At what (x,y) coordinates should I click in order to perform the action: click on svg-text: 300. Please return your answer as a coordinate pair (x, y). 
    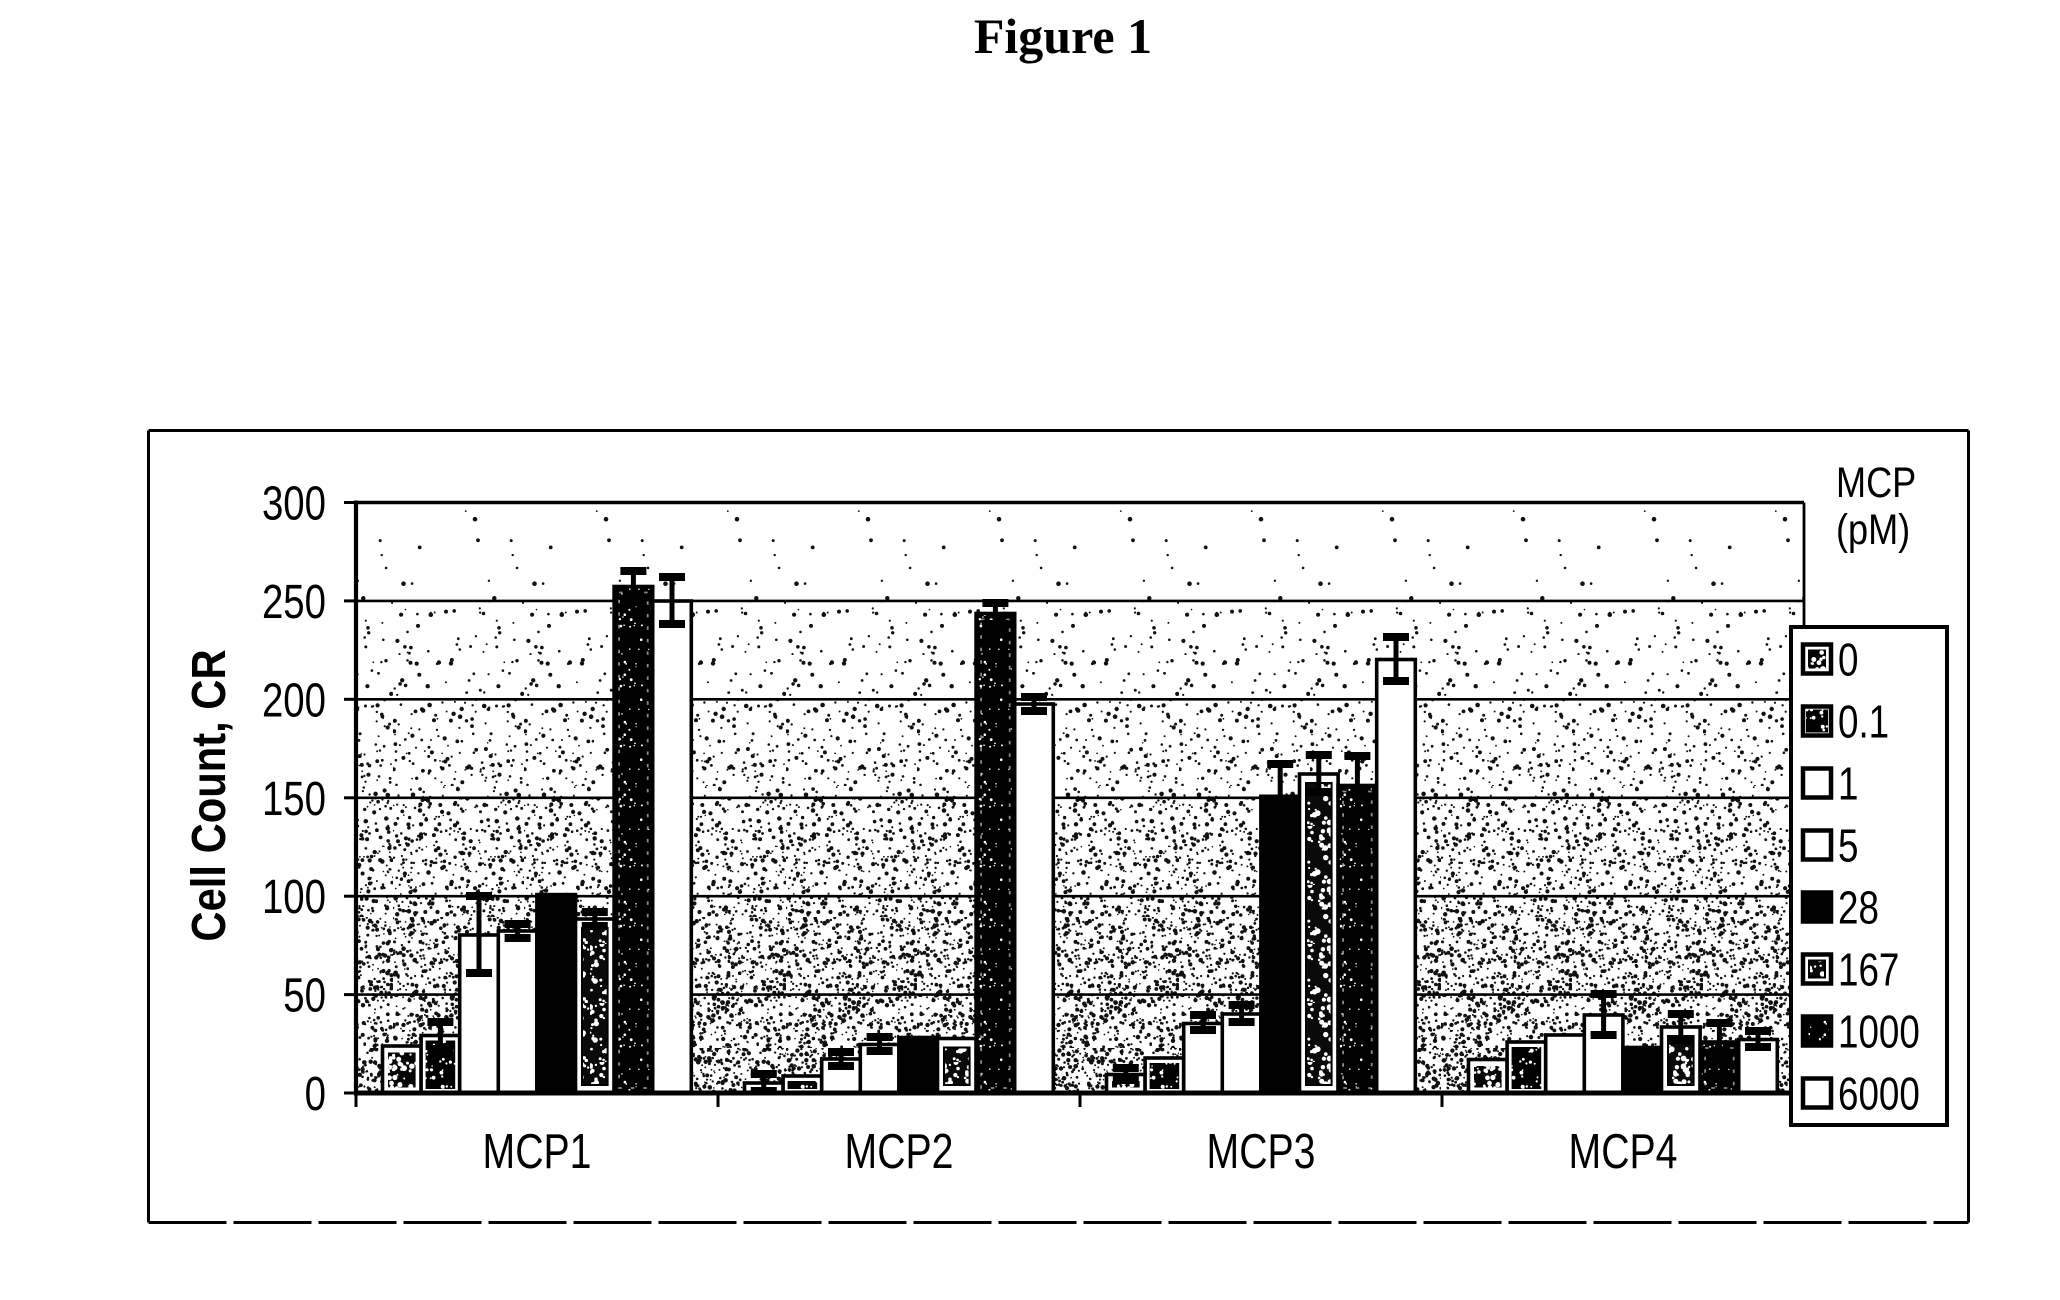
    Looking at the image, I should click on (294, 504).